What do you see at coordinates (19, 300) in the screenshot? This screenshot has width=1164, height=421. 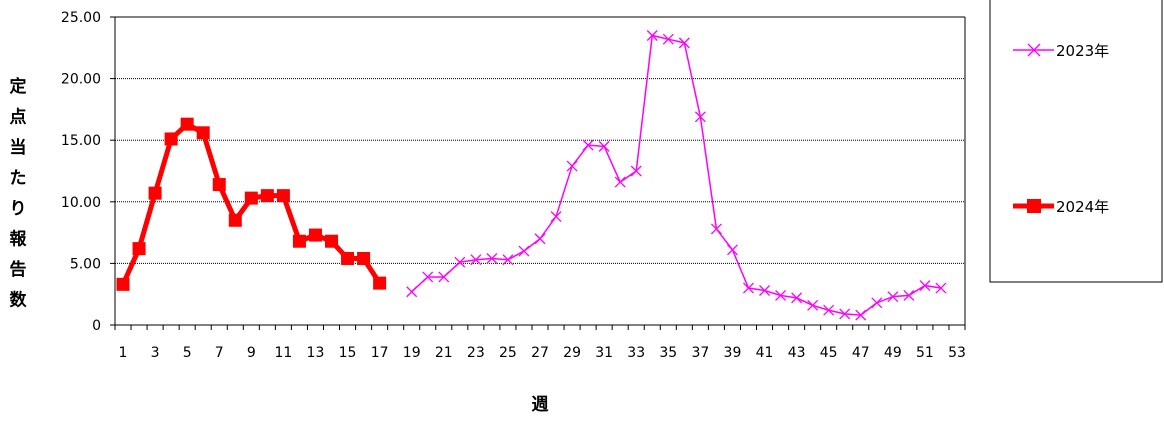 I see `y-axis-title-char: 数` at bounding box center [19, 300].